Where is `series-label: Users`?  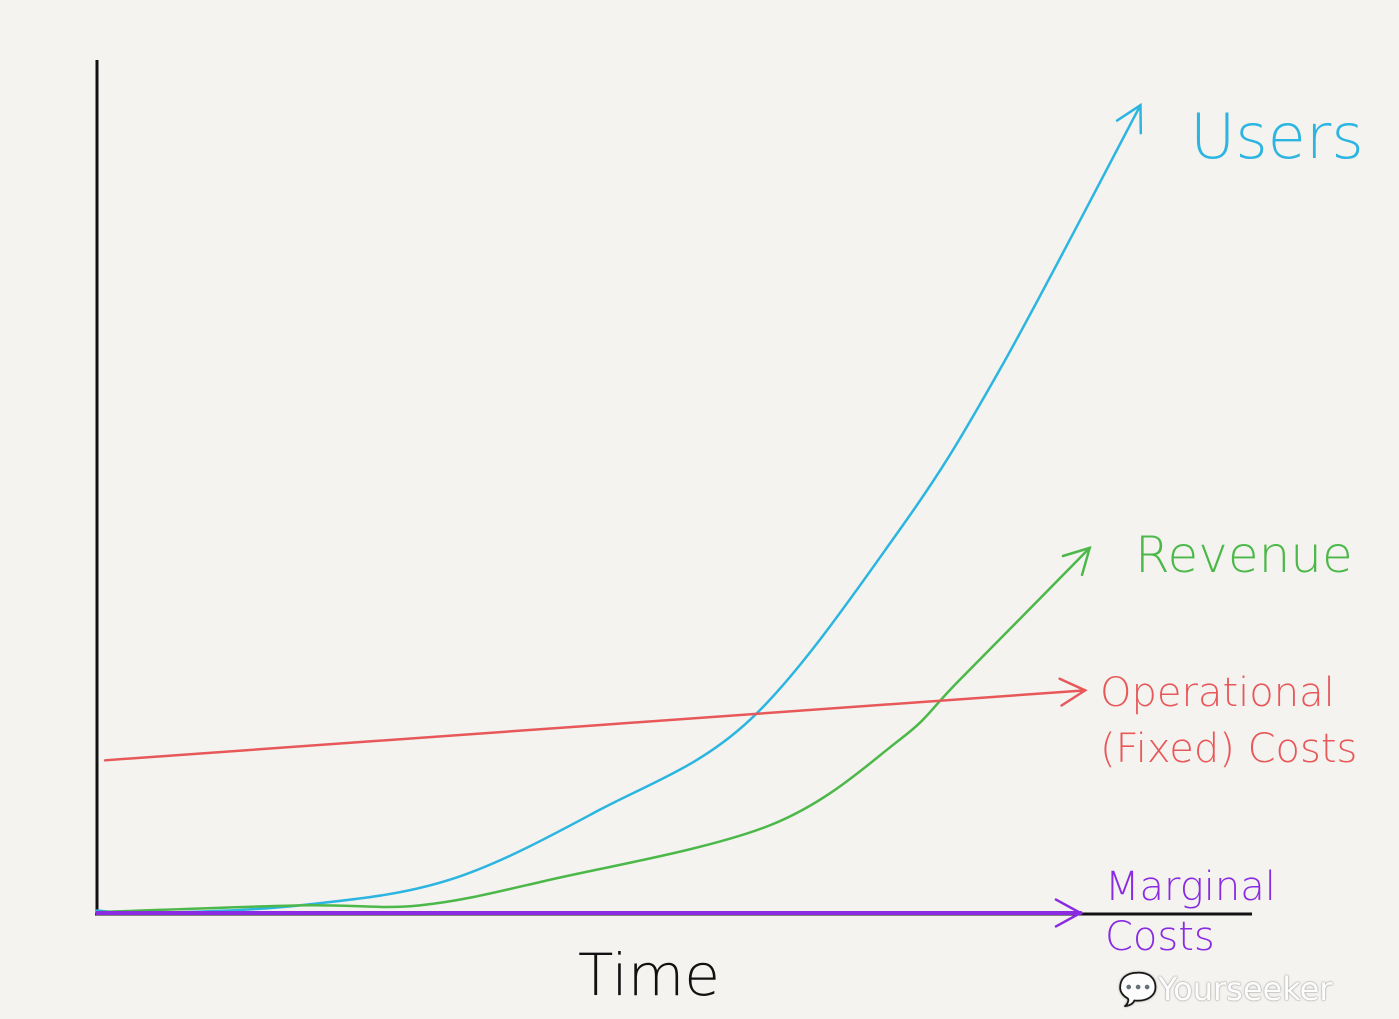
series-label: Users is located at coordinates (1277, 136).